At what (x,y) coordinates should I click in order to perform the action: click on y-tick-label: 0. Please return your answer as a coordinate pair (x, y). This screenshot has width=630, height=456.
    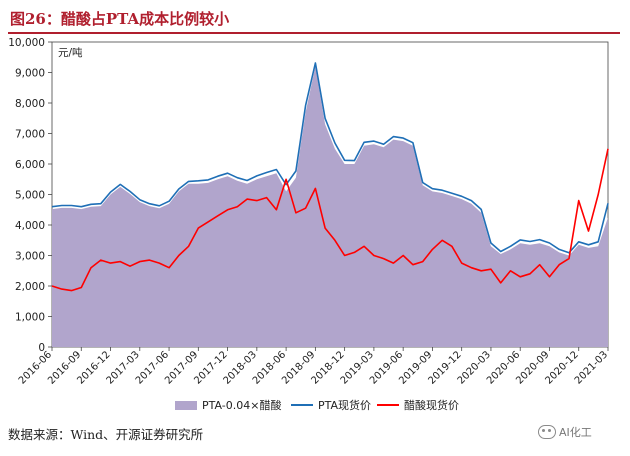
    Looking at the image, I should click on (41, 348).